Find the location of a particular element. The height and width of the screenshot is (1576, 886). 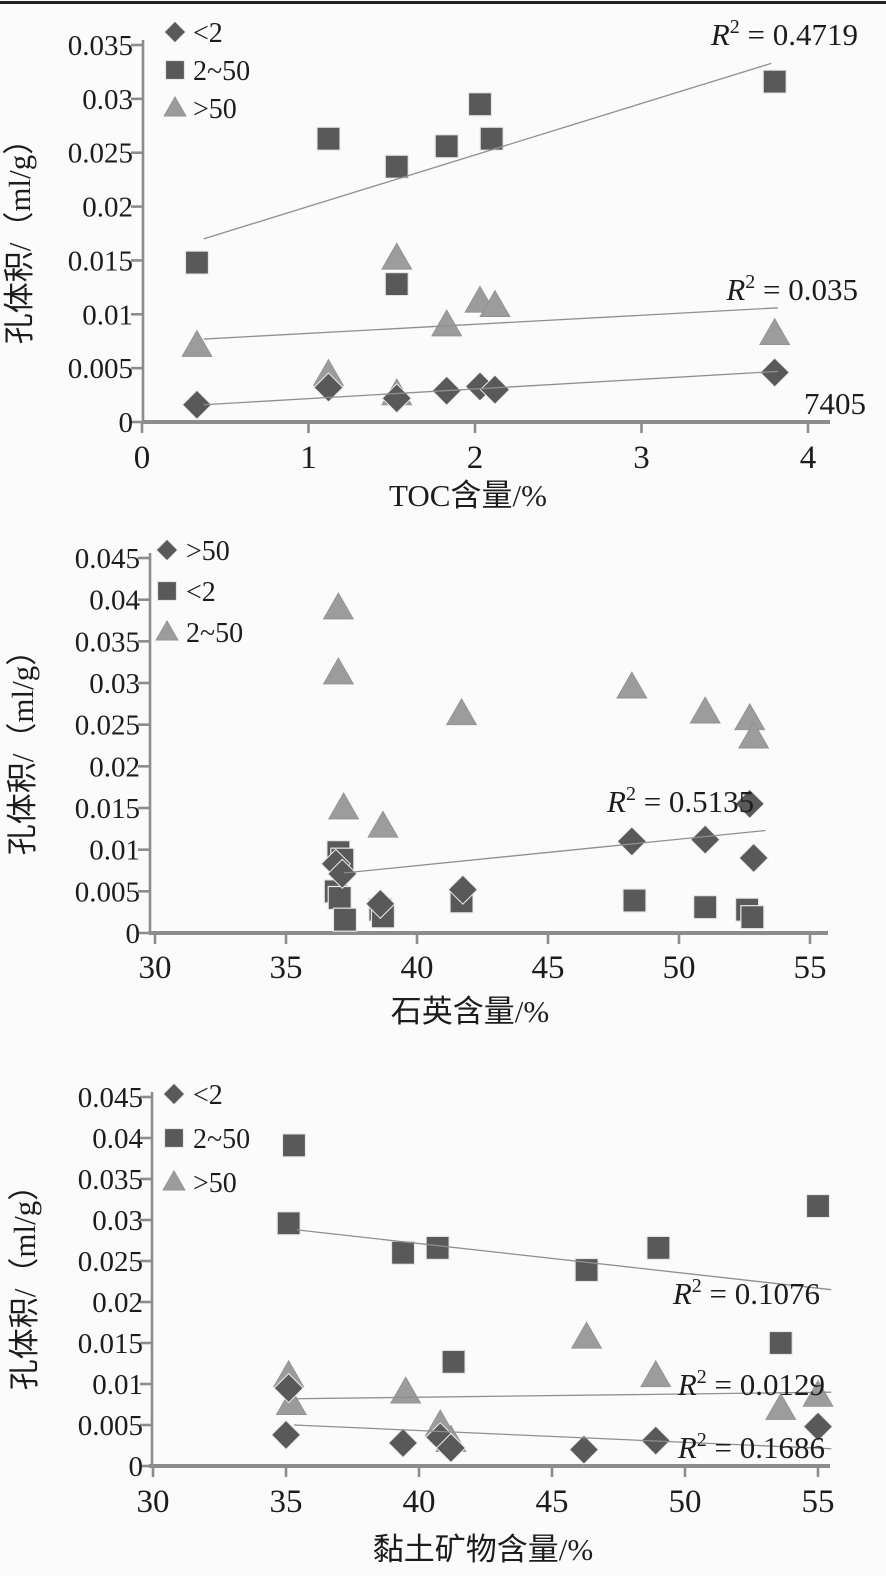

series-triangle is located at coordinates (553, 1386).